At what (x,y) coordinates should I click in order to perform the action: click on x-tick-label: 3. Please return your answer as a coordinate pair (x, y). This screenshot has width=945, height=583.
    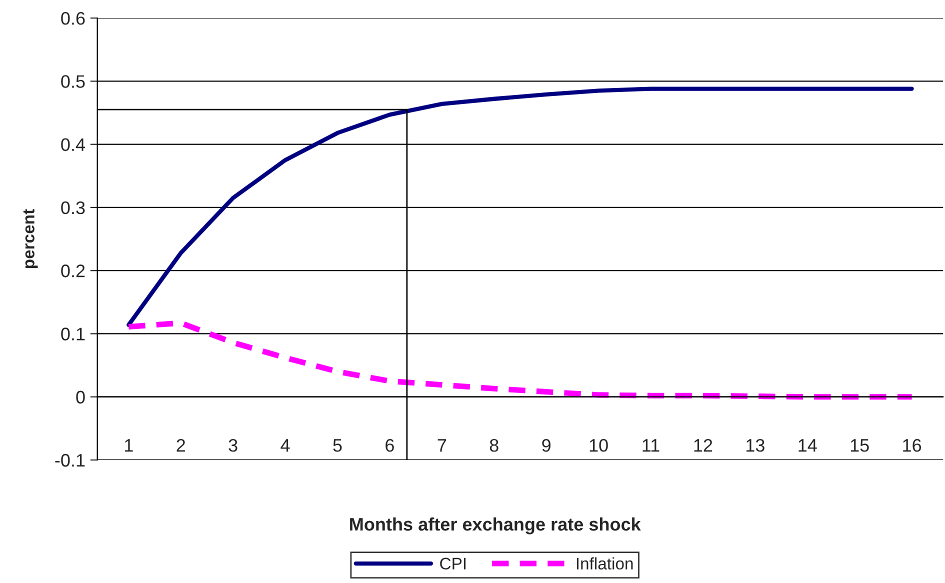
    Looking at the image, I should click on (233, 445).